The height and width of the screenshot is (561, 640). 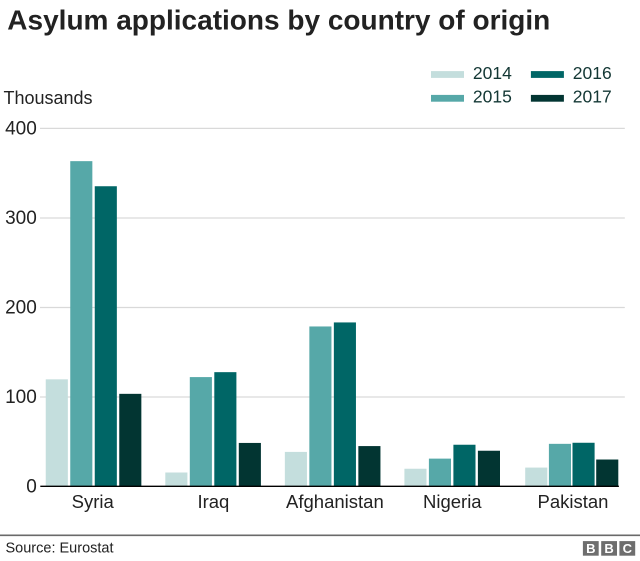 I want to click on svg-text: 200, so click(x=21, y=308).